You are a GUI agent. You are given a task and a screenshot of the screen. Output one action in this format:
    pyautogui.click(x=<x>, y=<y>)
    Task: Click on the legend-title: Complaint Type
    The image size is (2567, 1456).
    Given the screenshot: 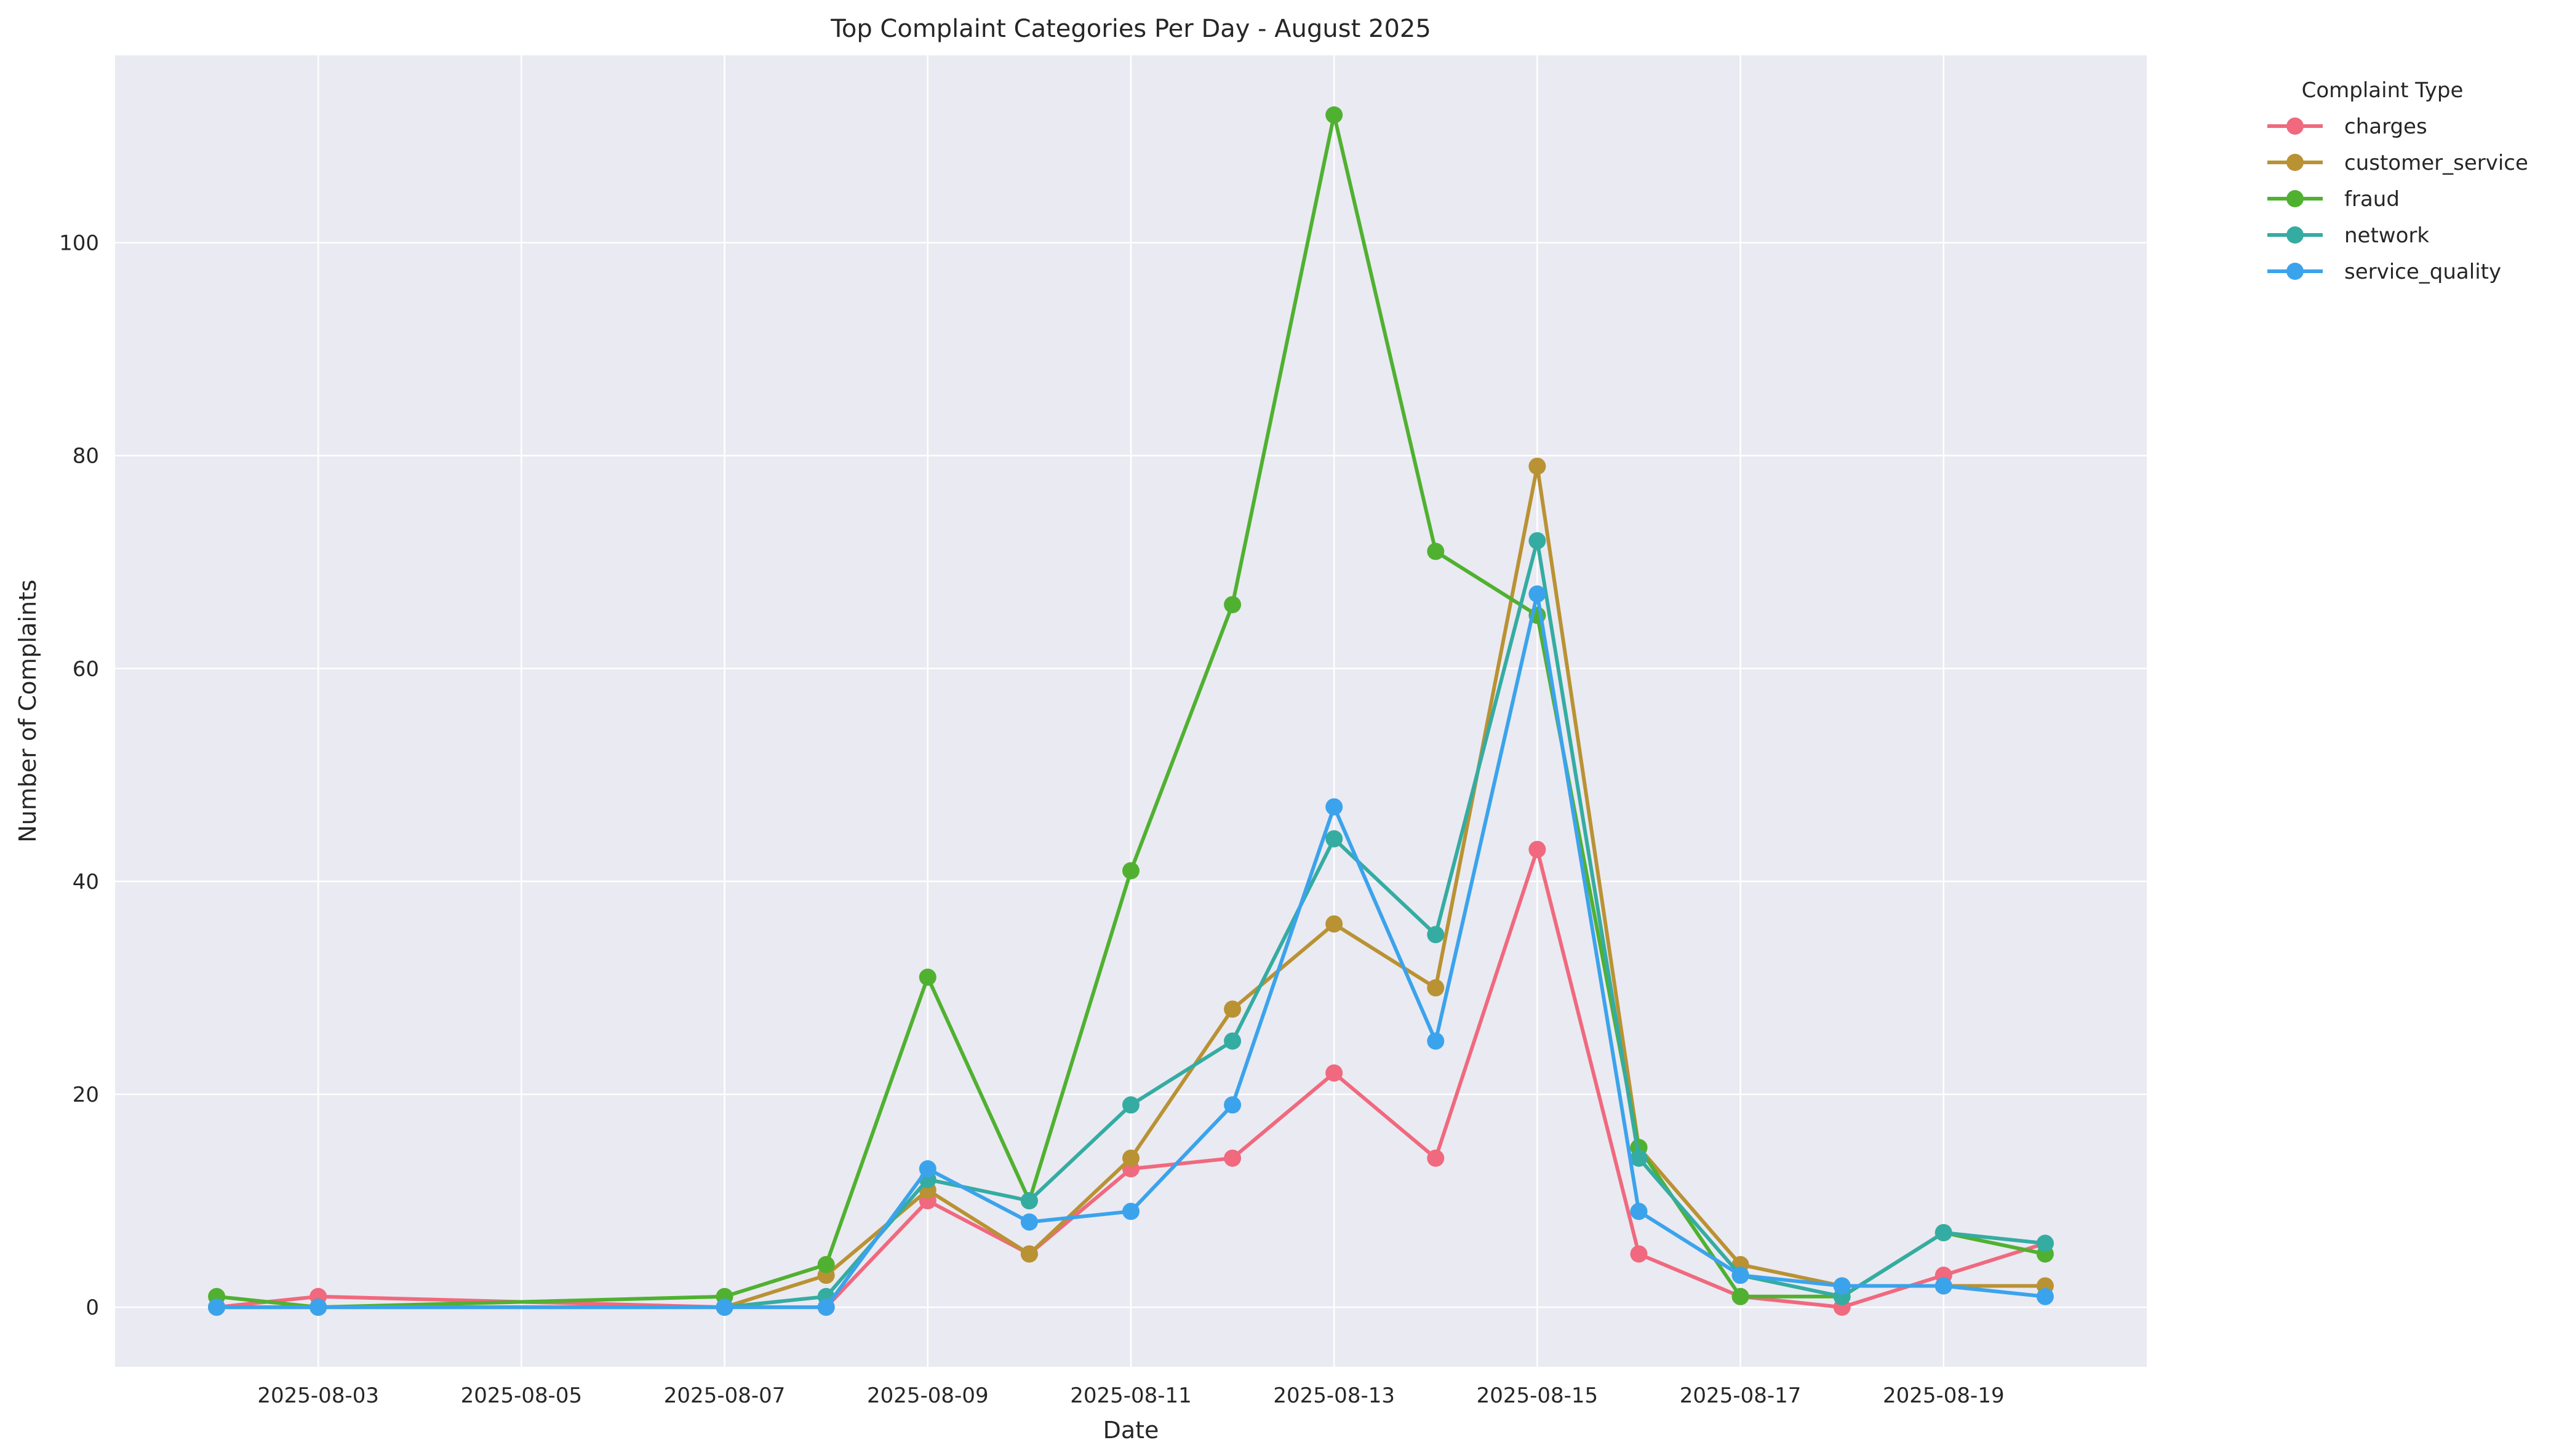 What is the action you would take?
    pyautogui.click(x=2383, y=91)
    